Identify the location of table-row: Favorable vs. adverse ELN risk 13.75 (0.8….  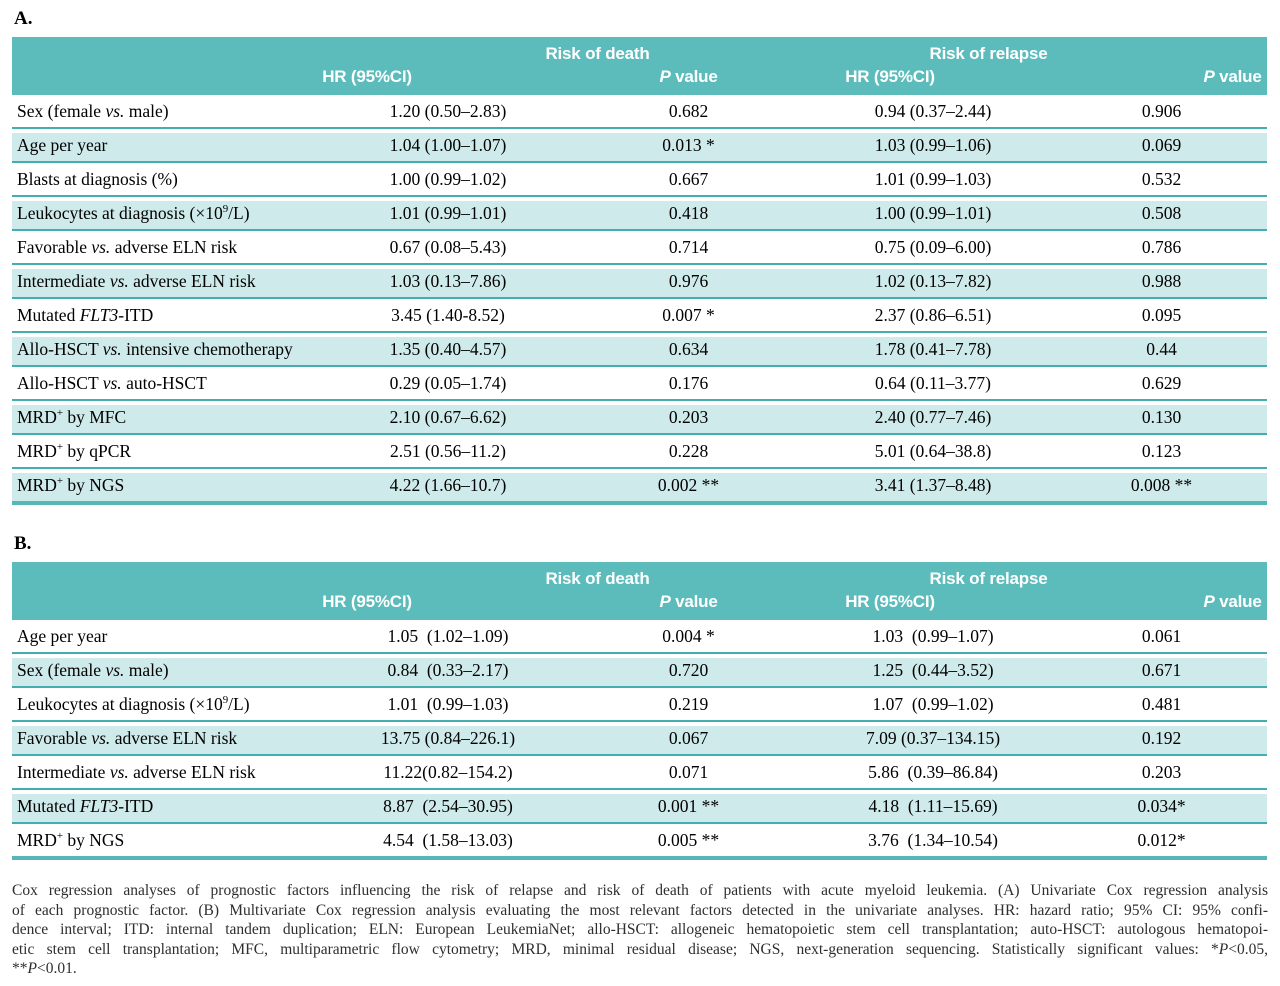
(640, 738).